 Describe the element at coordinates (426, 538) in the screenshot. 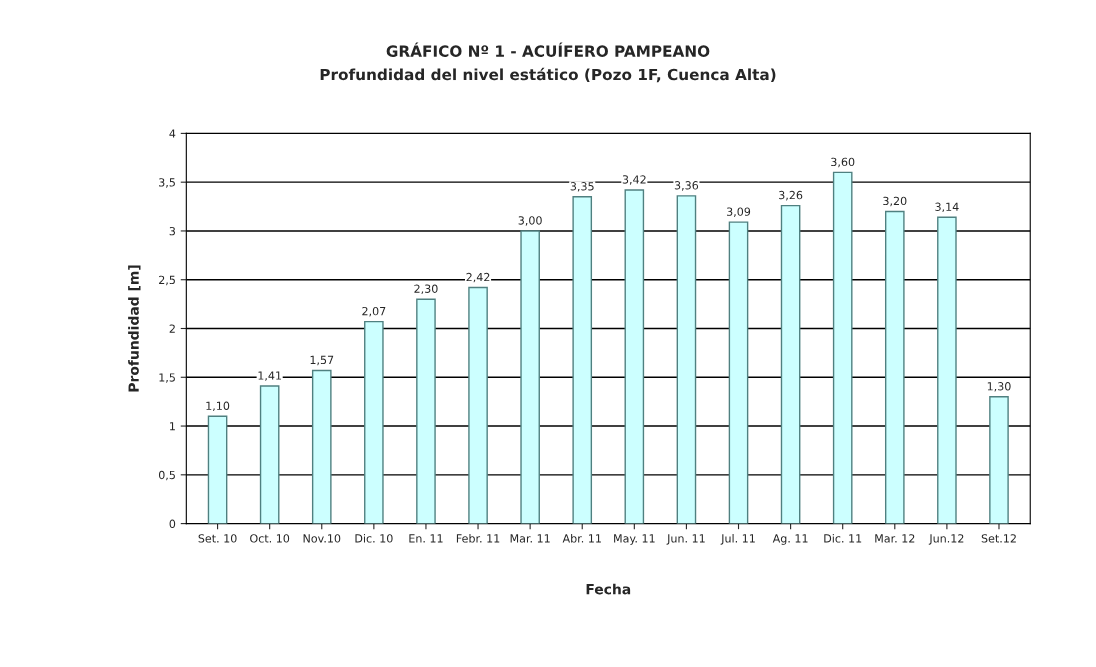

I see `x-tick-label: En. 11` at that location.